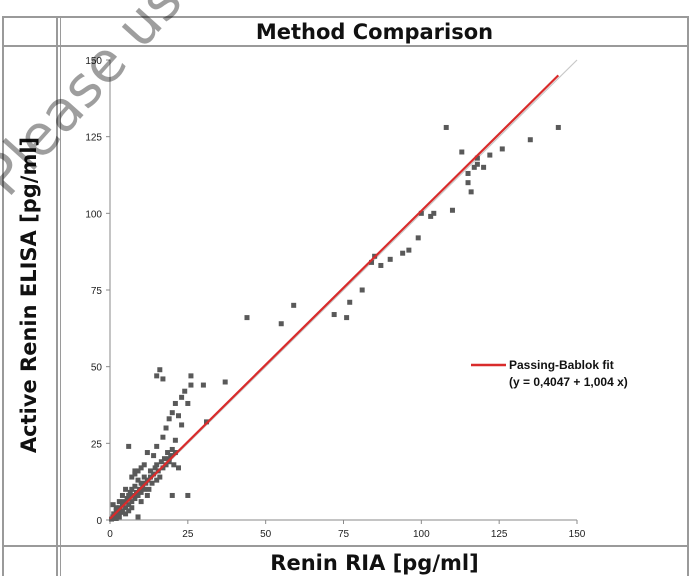  I want to click on x-axis-title: Renin RIA [pg/ml], so click(374, 563).